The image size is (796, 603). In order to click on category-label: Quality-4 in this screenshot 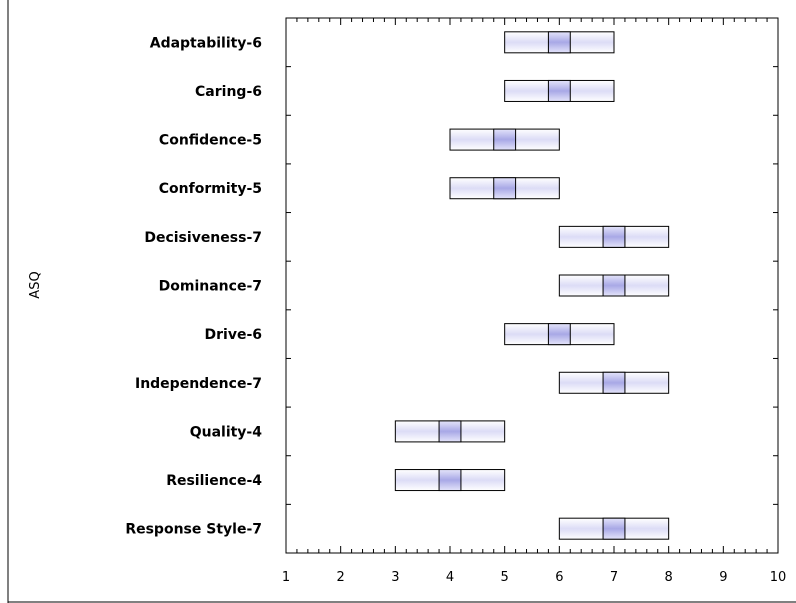, I will do `click(226, 432)`.